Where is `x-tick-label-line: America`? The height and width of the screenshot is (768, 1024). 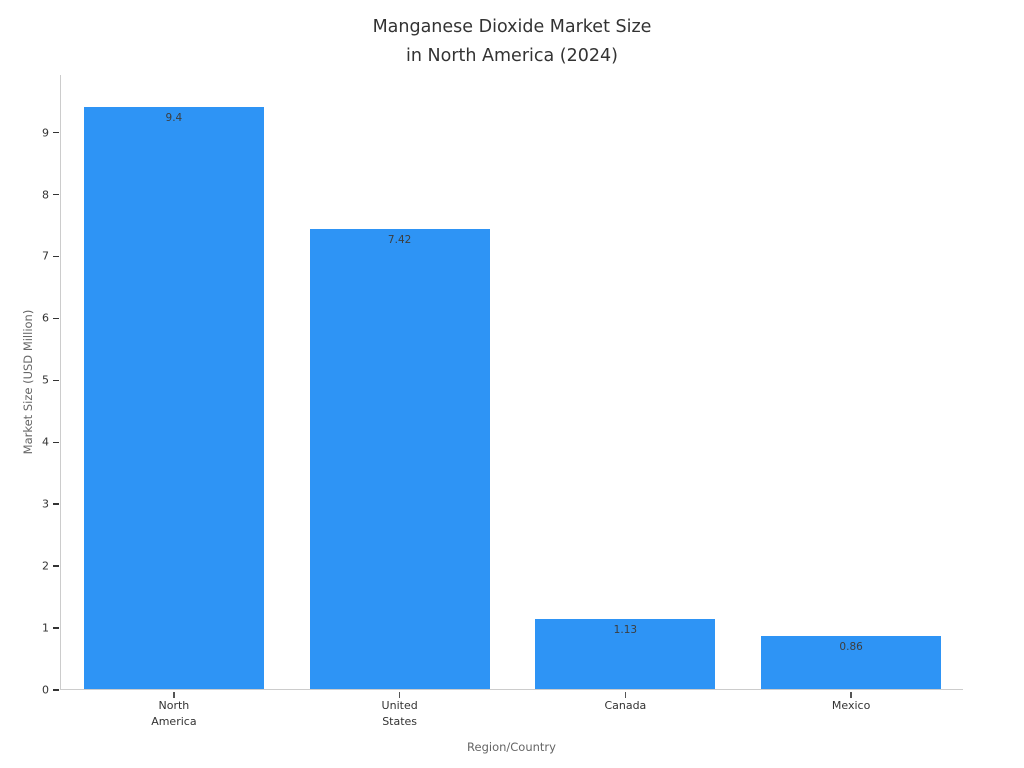
x-tick-label-line: America is located at coordinates (174, 721).